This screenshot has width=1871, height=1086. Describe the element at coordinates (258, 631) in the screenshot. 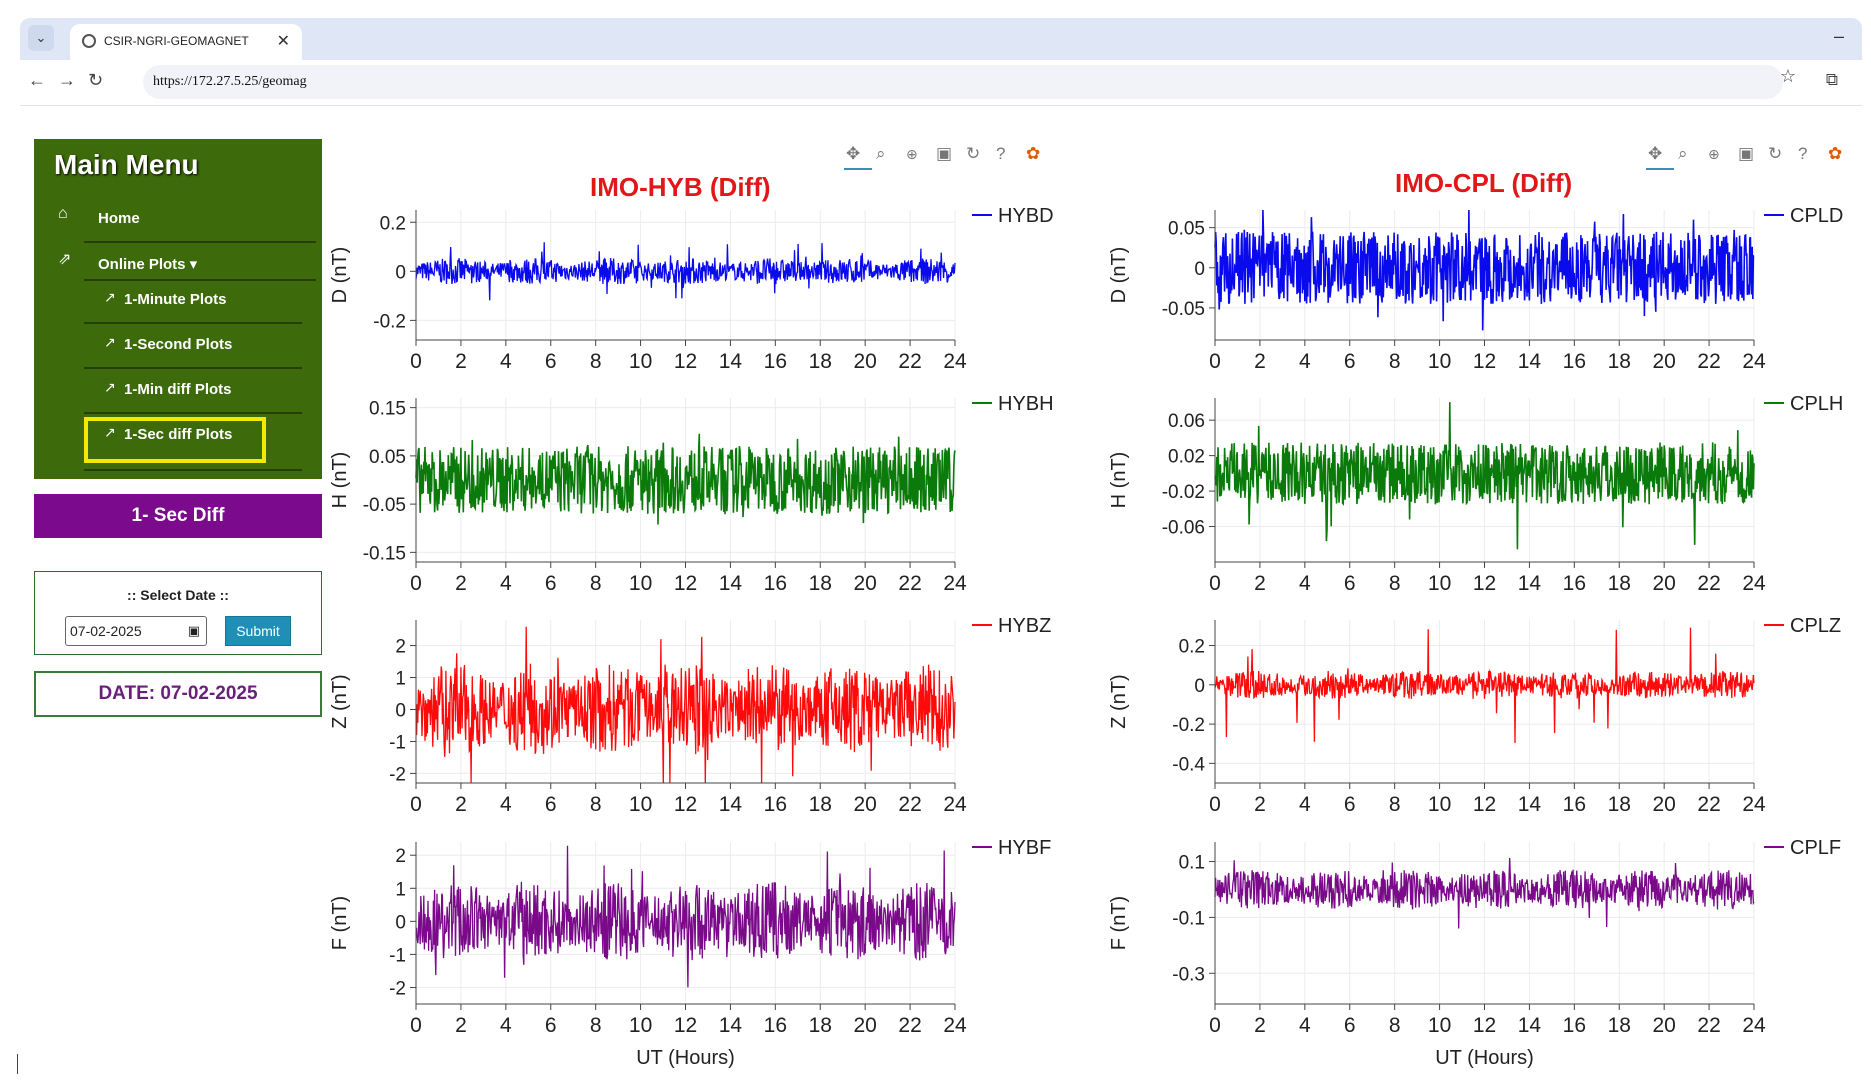

I see `submit-button: Submit` at that location.